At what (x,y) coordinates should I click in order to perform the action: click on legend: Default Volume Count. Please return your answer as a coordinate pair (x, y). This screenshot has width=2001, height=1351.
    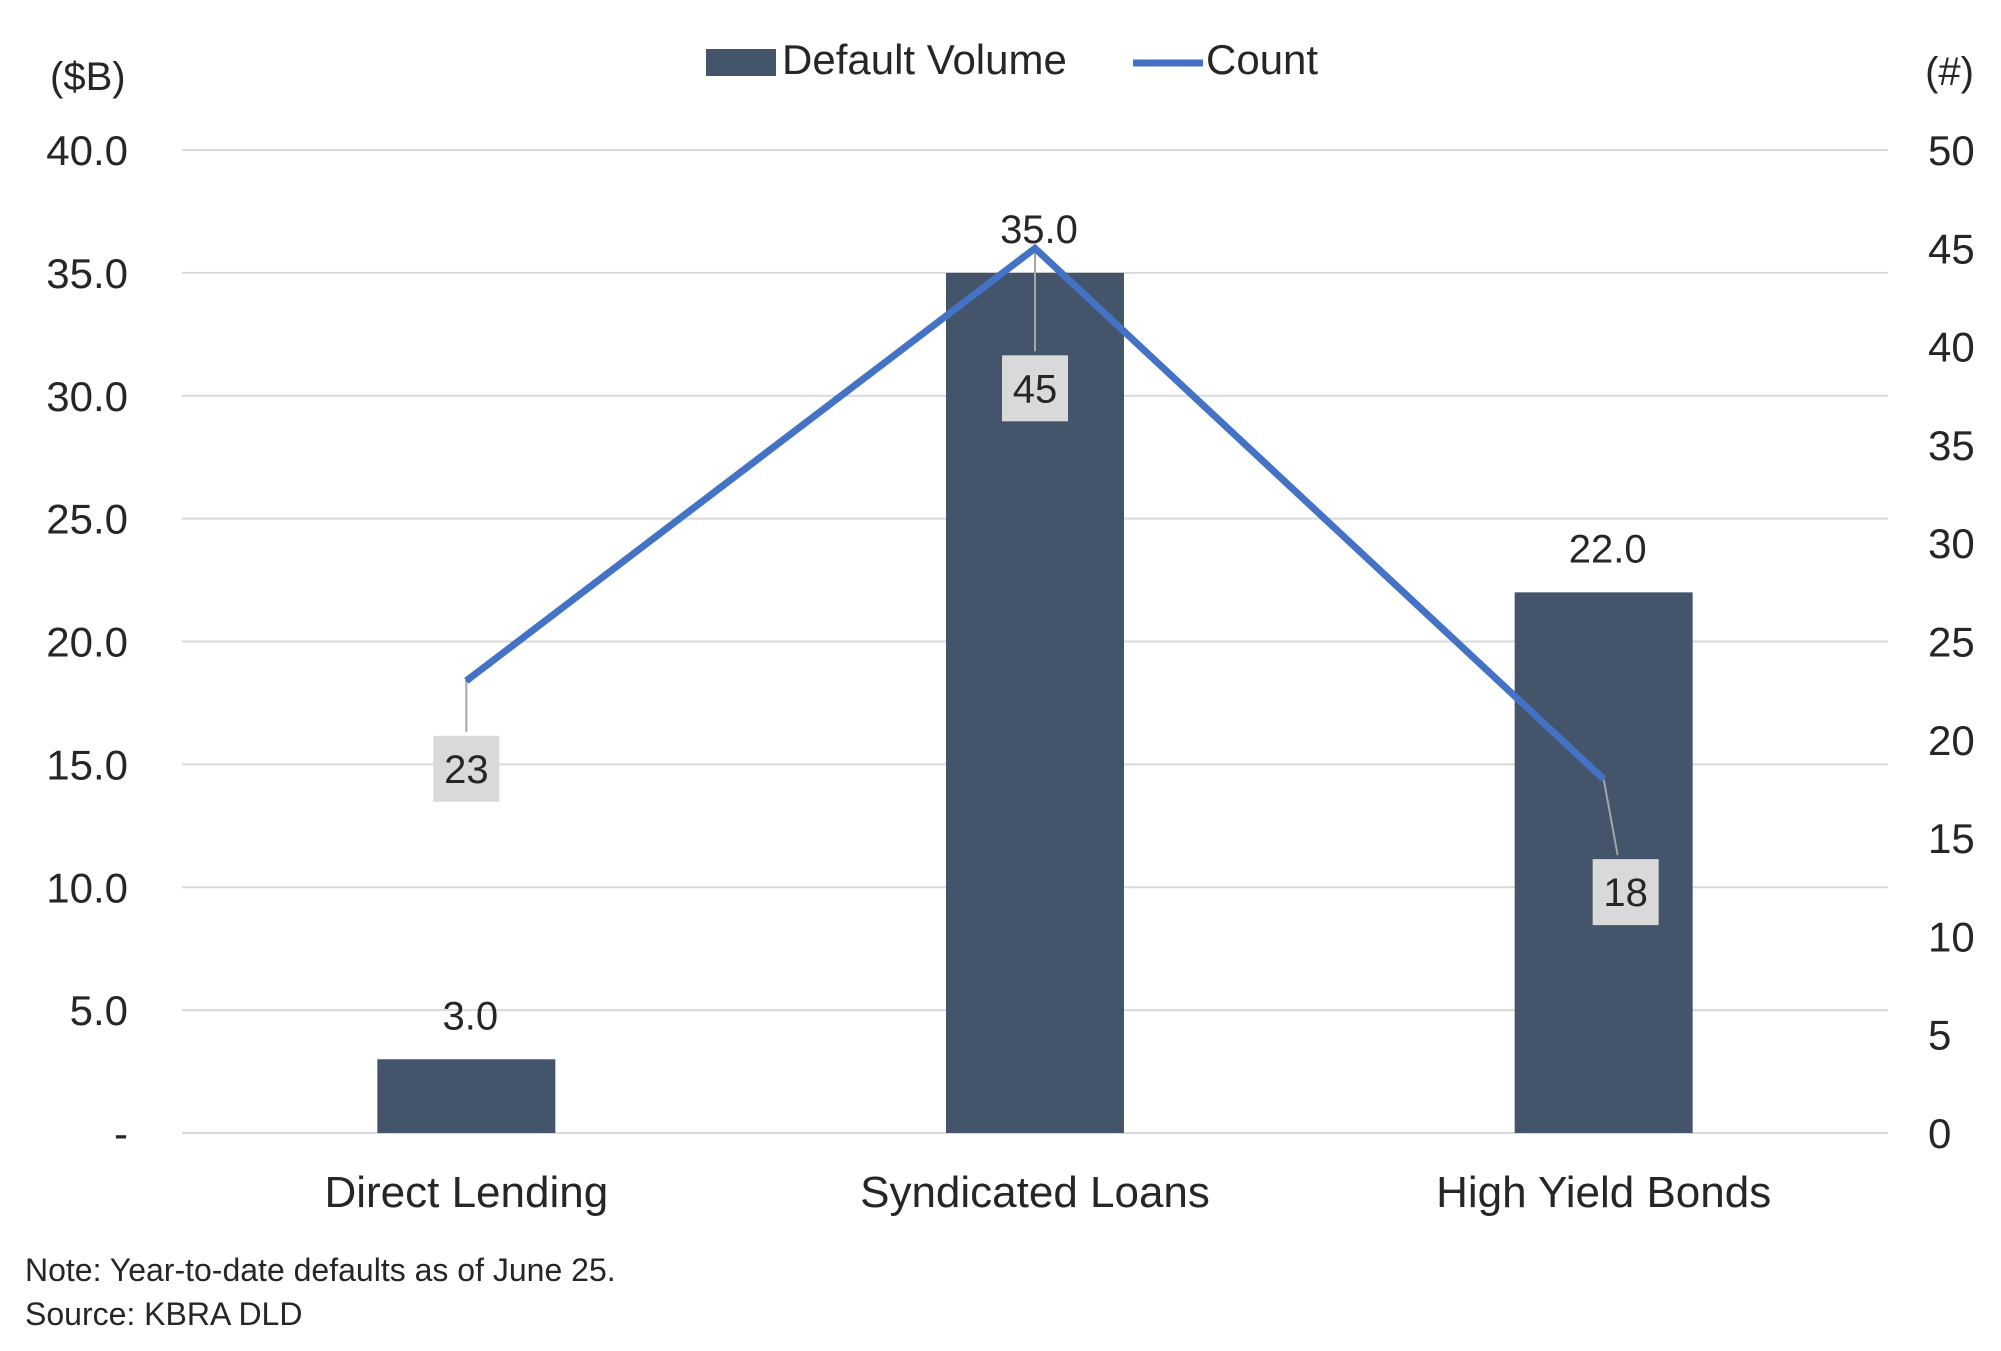
    Looking at the image, I should click on (1012, 59).